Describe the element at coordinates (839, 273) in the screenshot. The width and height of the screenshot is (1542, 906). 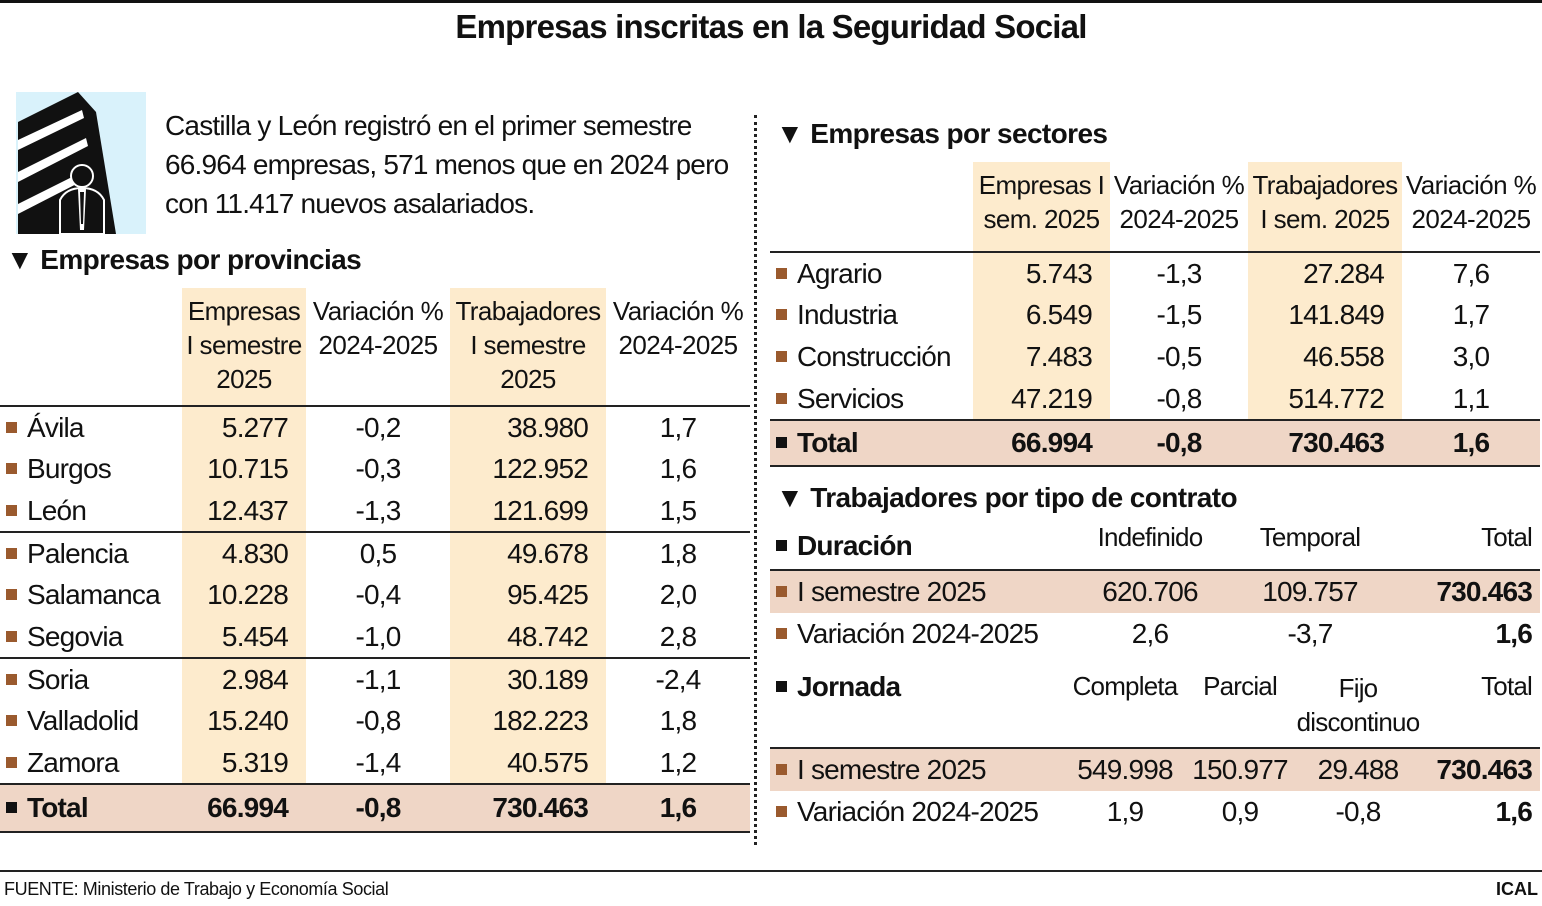
I see `row-label: Agrario` at that location.